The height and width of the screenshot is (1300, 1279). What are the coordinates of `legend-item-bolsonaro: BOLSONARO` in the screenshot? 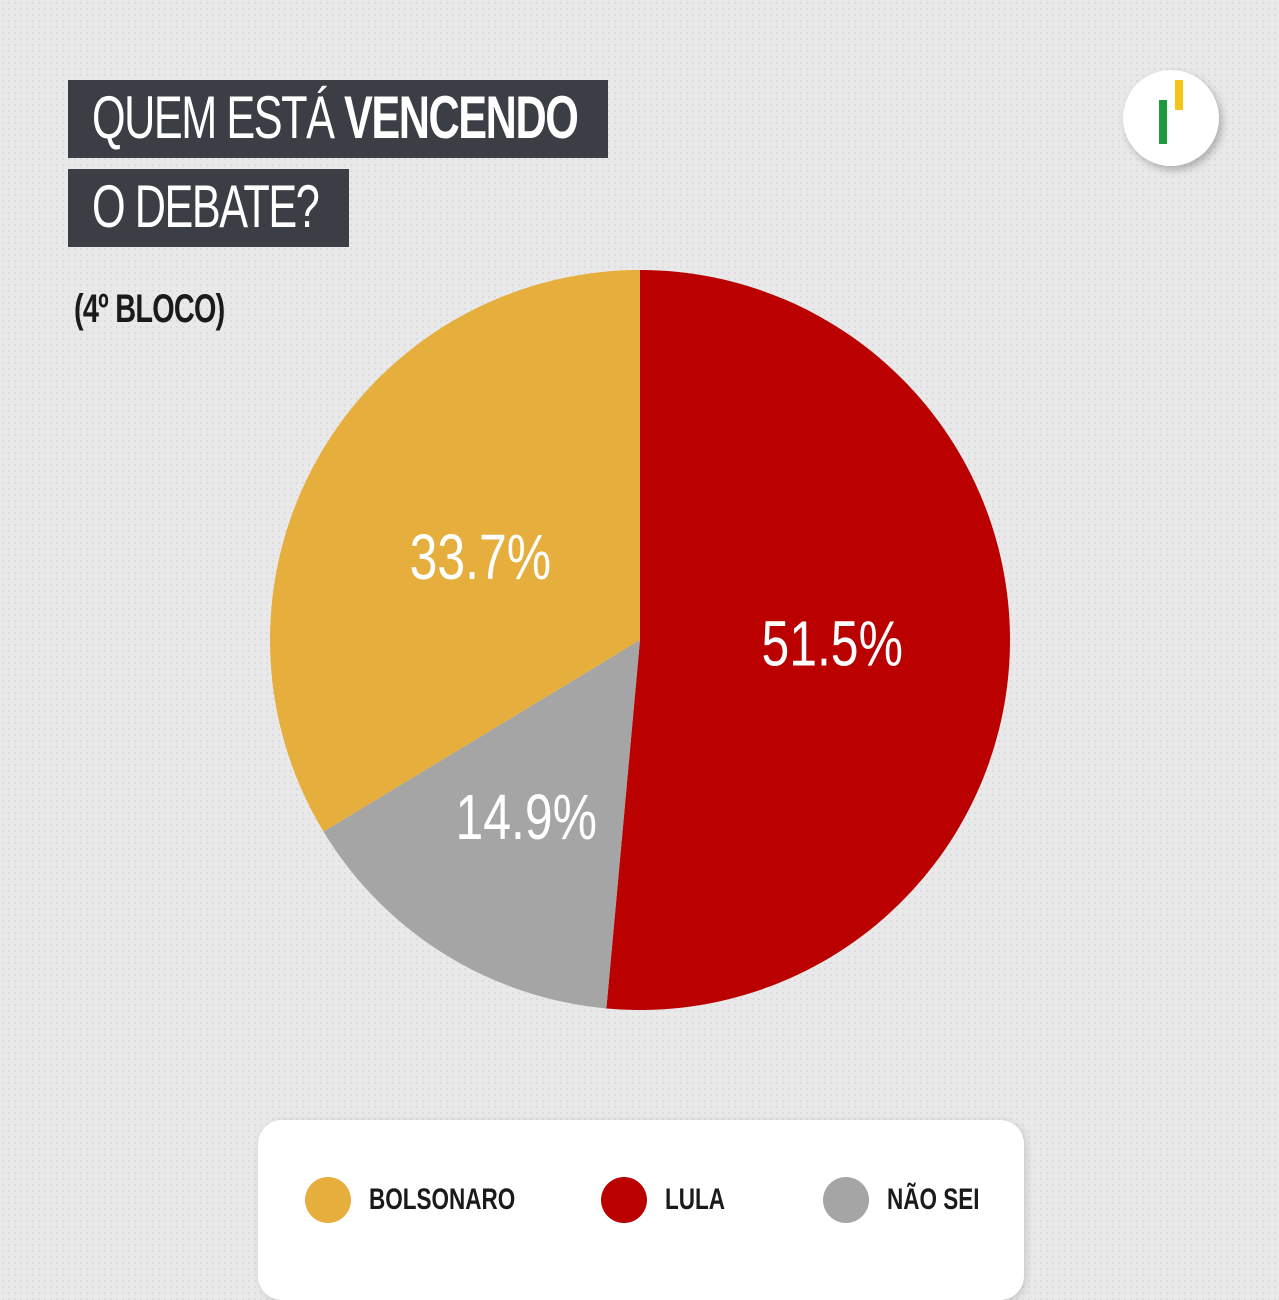 It's located at (434, 1200).